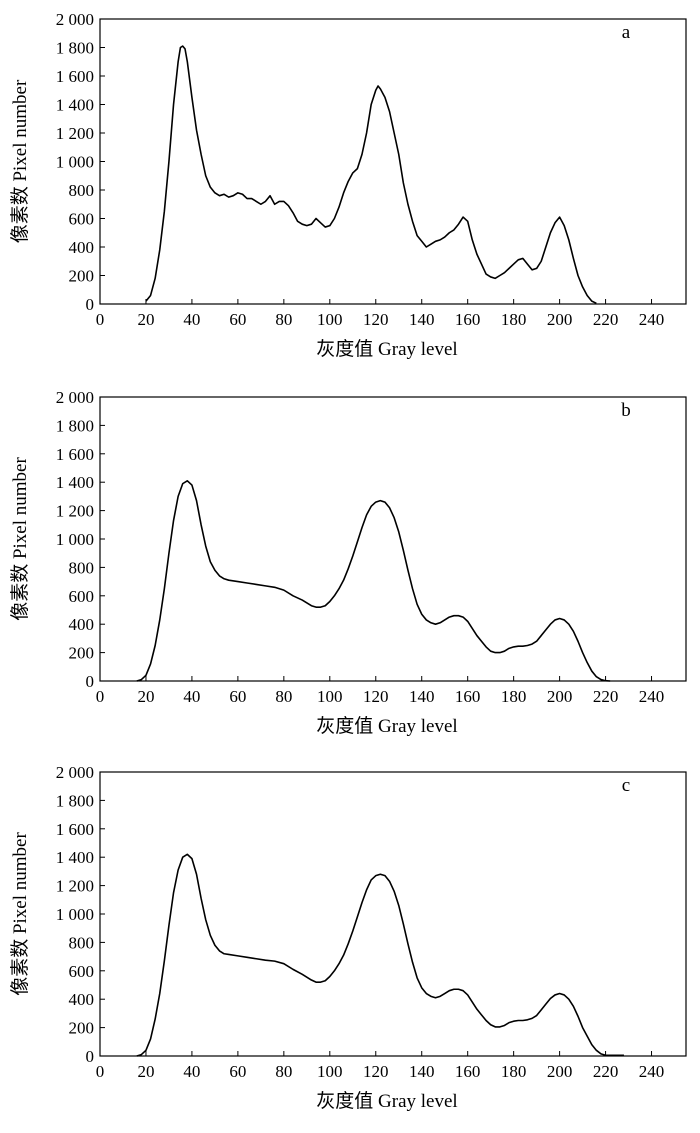 This screenshot has height=1133, width=700. What do you see at coordinates (626, 32) in the screenshot?
I see `panel-label: a` at bounding box center [626, 32].